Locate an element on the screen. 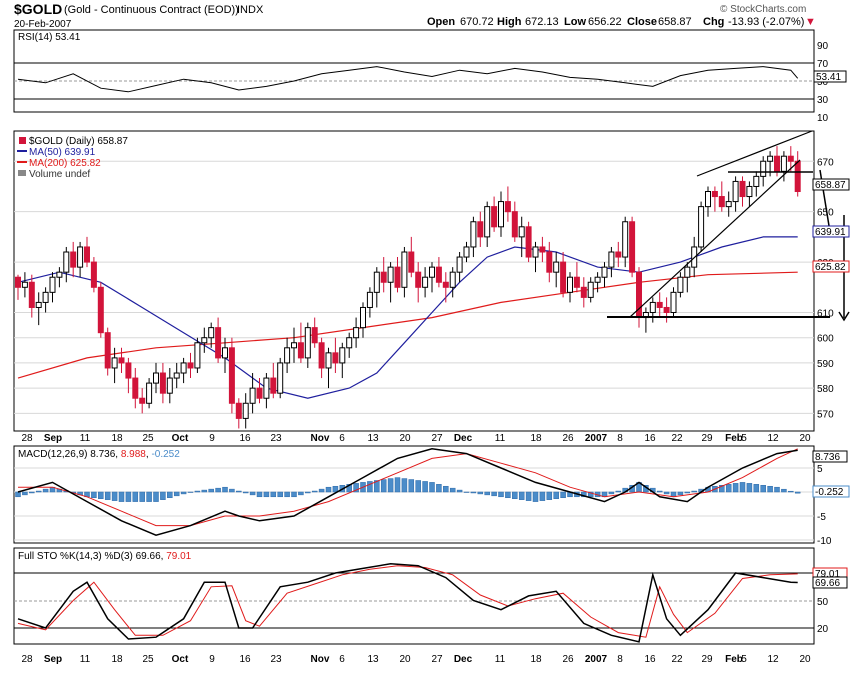 The image size is (850, 673). ma200-badge is located at coordinates (831, 266).